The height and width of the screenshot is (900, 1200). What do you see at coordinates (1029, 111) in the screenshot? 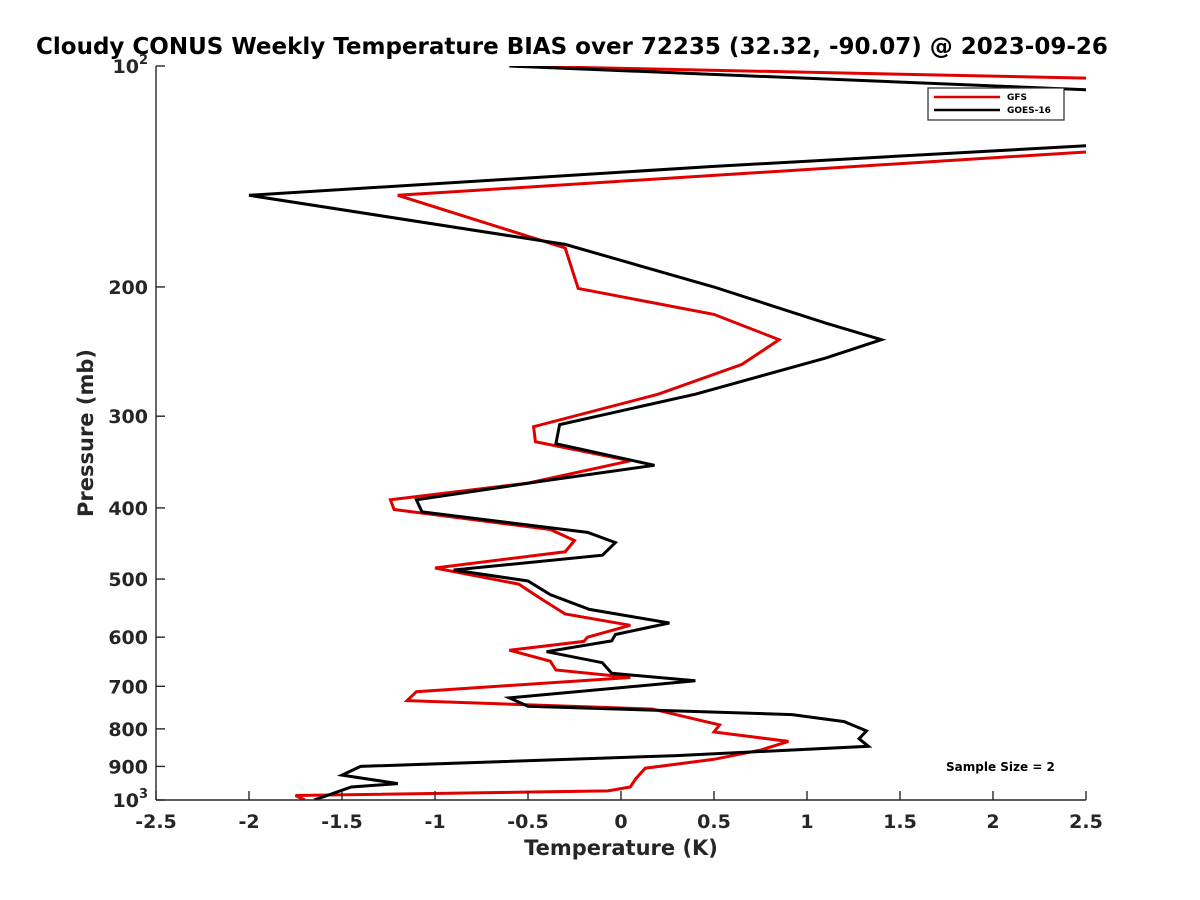
I see `legend-label-goes16: GOES-16` at bounding box center [1029, 111].